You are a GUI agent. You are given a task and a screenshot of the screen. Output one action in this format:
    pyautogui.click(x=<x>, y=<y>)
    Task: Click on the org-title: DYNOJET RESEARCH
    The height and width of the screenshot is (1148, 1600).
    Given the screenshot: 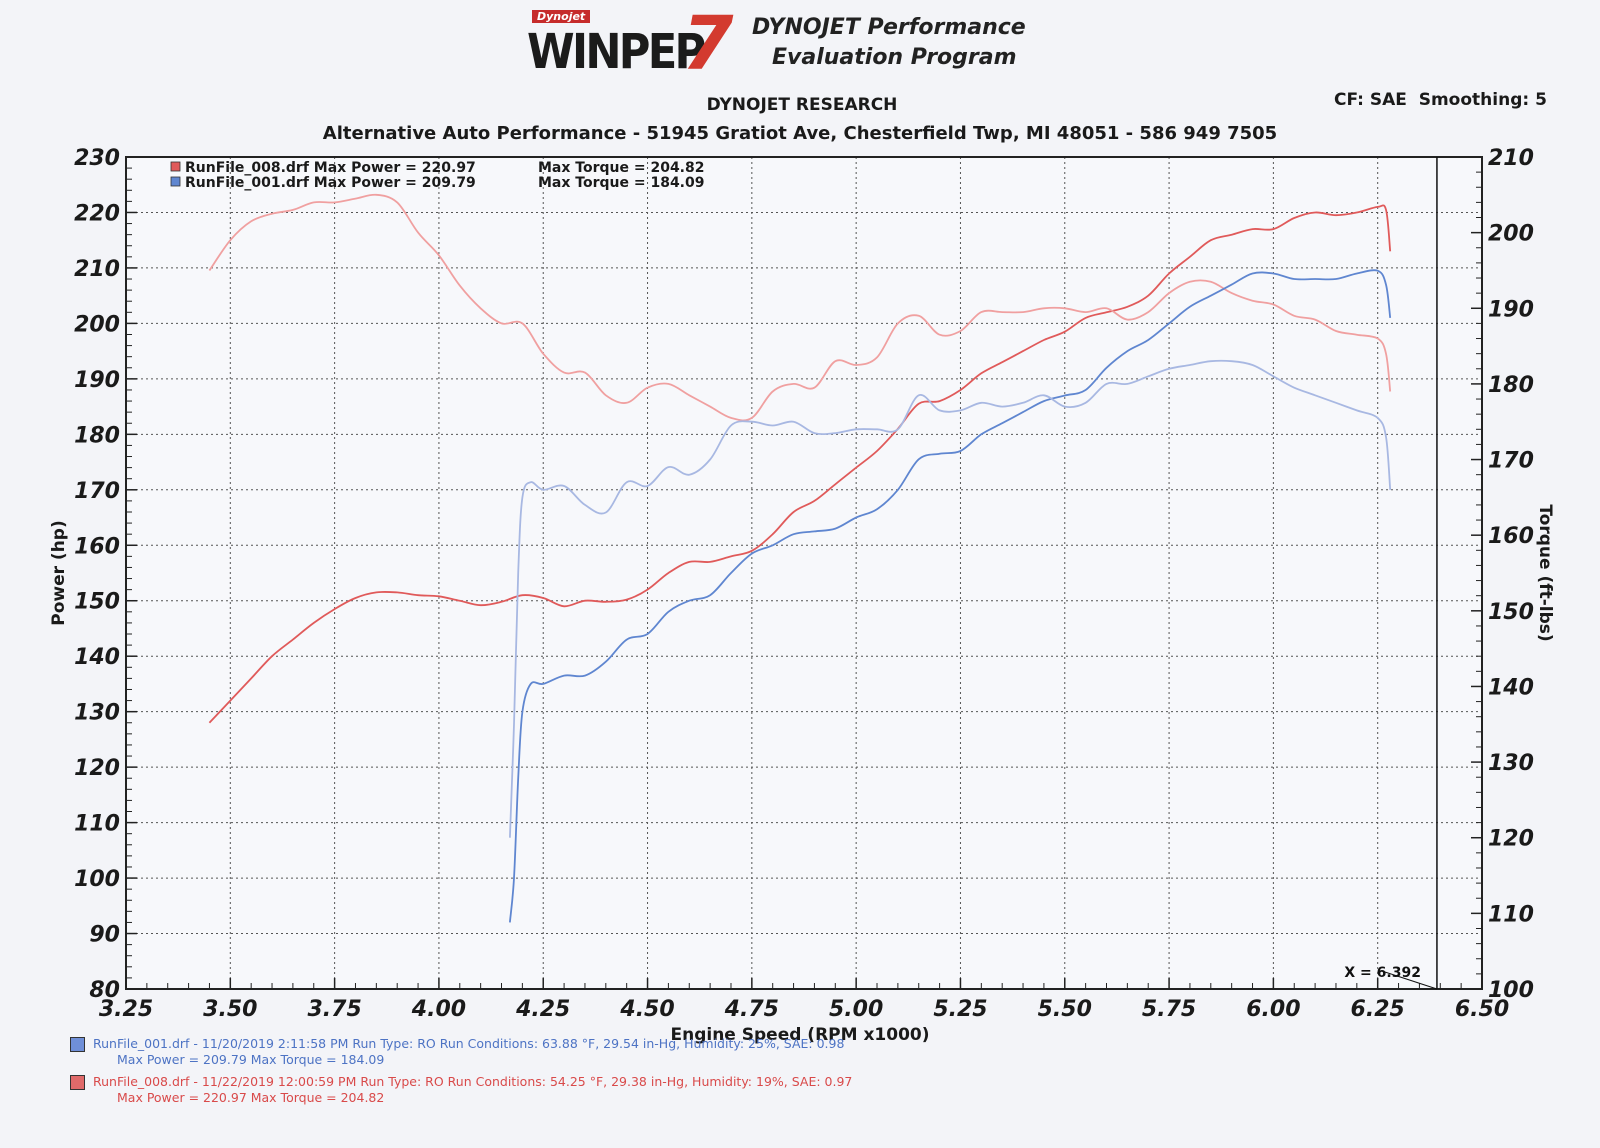 What is the action you would take?
    pyautogui.click(x=800, y=105)
    